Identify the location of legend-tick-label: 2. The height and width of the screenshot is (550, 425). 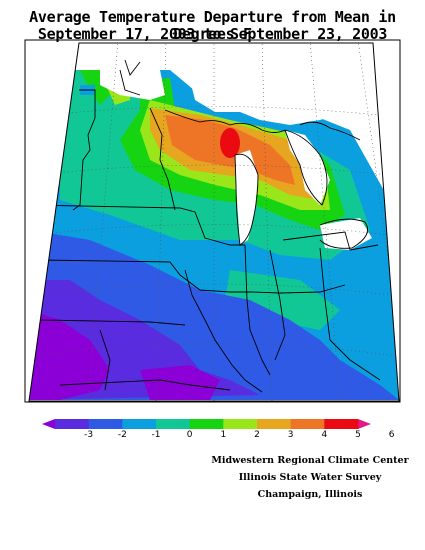
(257, 435).